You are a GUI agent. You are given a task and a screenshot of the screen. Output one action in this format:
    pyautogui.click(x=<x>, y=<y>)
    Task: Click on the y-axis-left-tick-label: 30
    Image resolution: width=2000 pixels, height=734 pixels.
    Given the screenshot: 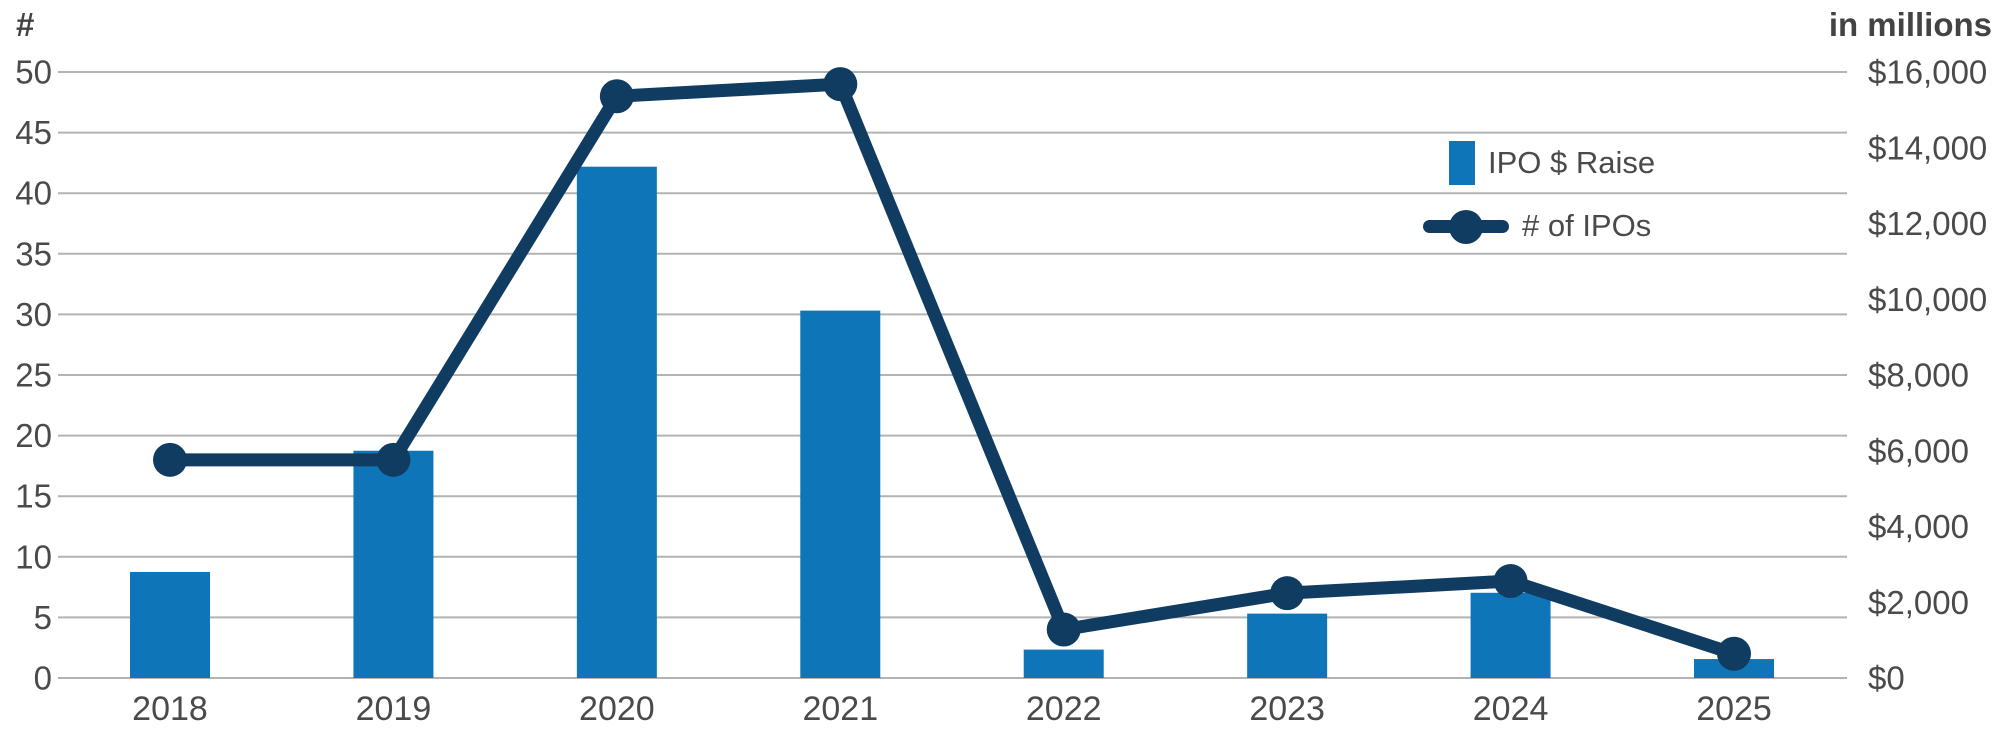 What is the action you would take?
    pyautogui.click(x=33, y=314)
    